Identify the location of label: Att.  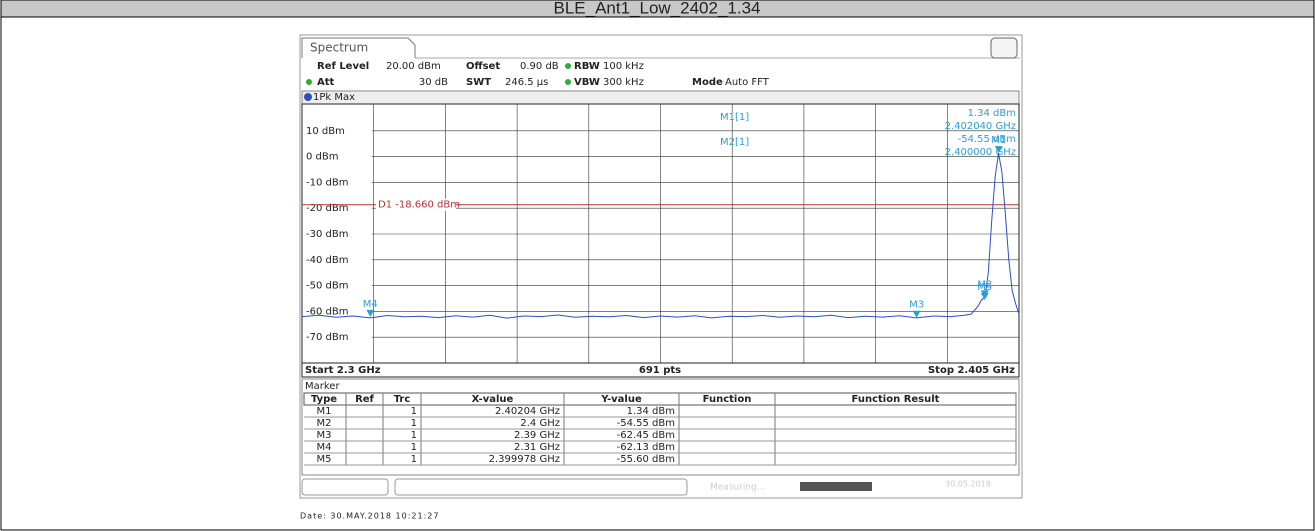
(326, 82).